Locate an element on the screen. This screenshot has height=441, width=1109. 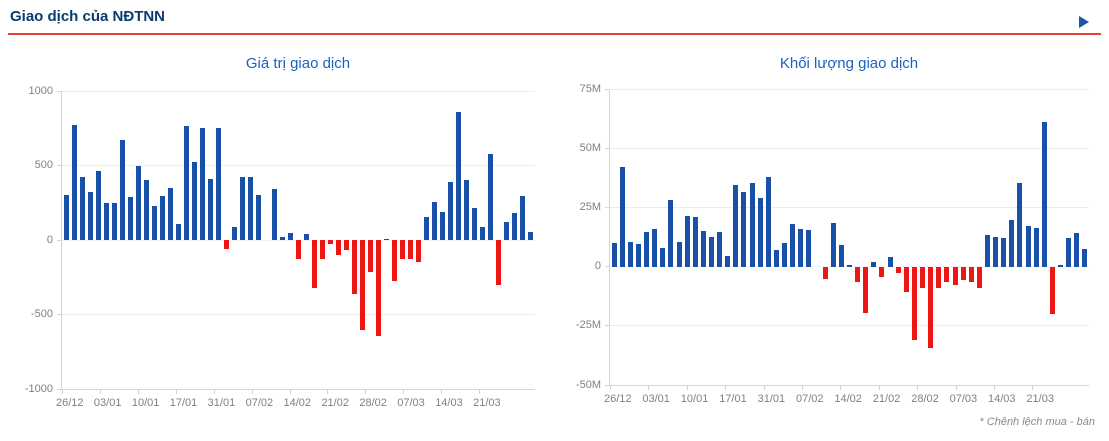
x-axis-label: 21/03 is located at coordinates (1040, 399).